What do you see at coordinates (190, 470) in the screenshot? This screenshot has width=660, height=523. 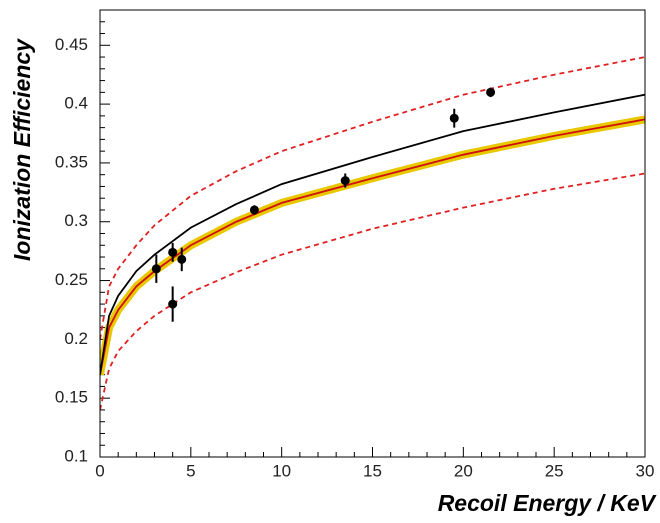 I see `x-tick-label: 5` at bounding box center [190, 470].